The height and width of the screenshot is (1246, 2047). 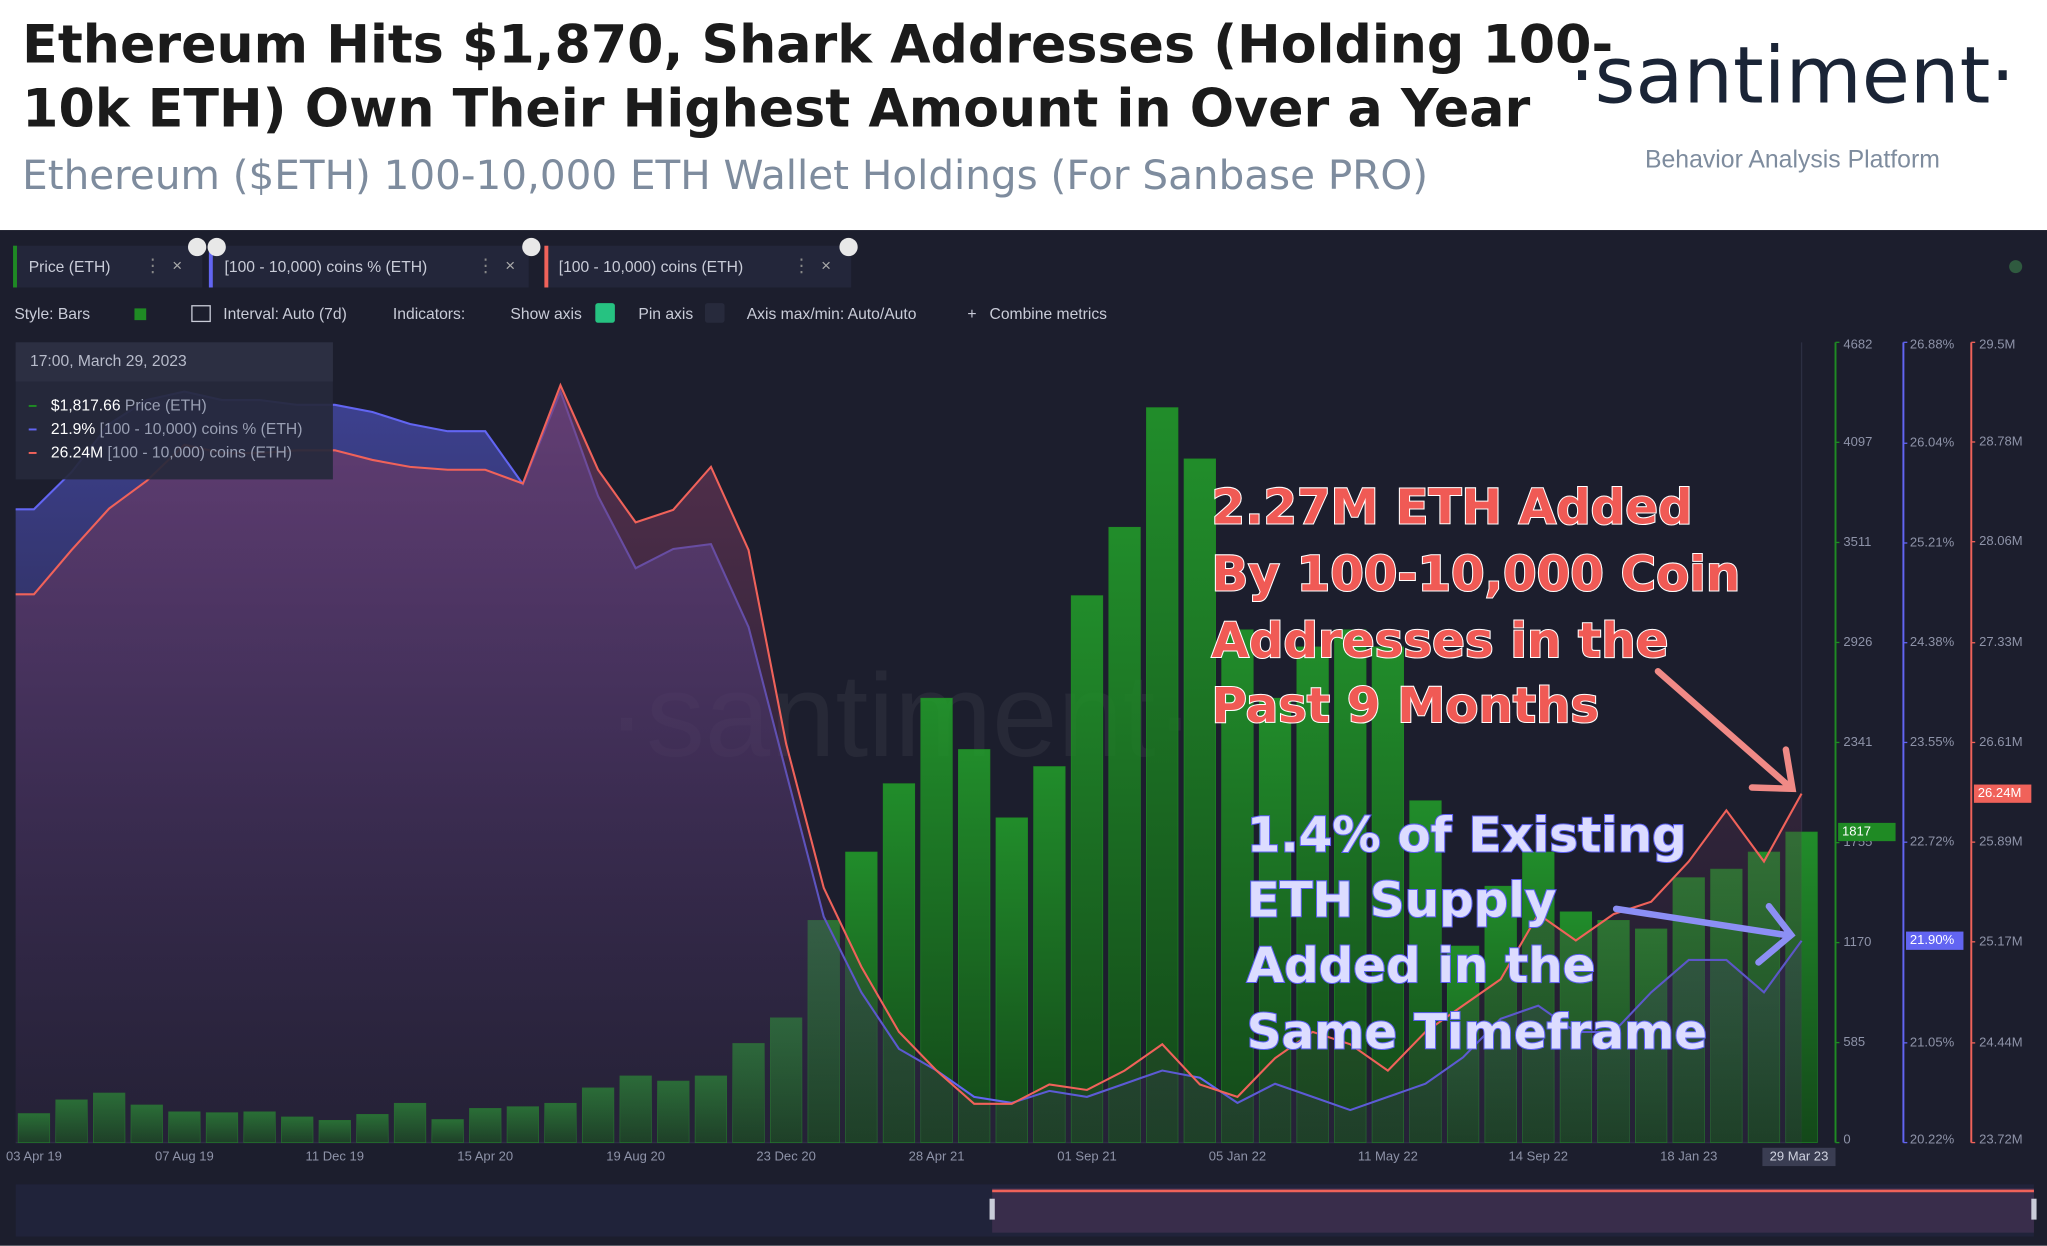 I want to click on y-tick-label: 23.72M, so click(x=2001, y=1138).